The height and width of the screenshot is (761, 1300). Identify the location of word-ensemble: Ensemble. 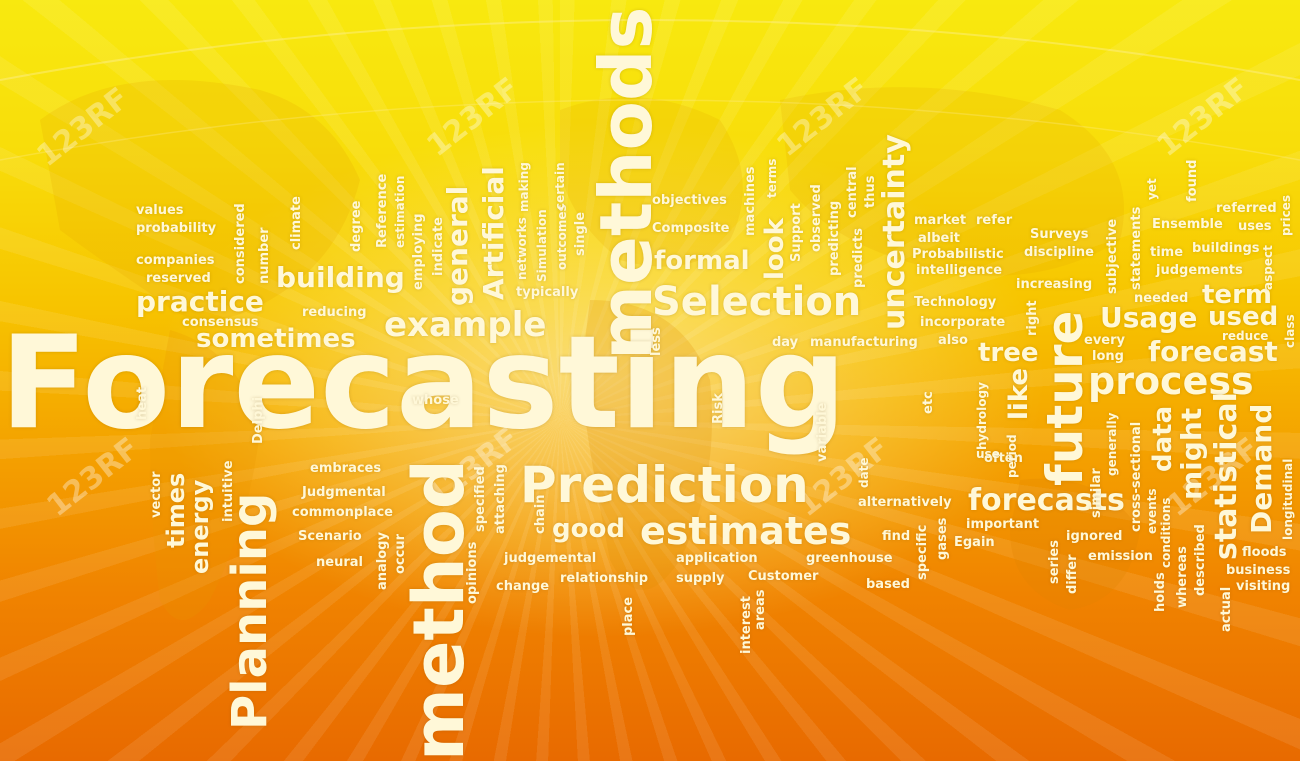
(1187, 224).